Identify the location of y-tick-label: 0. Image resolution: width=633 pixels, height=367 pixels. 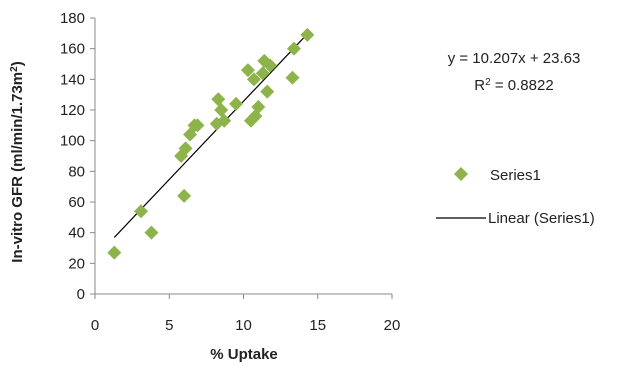
(81, 294).